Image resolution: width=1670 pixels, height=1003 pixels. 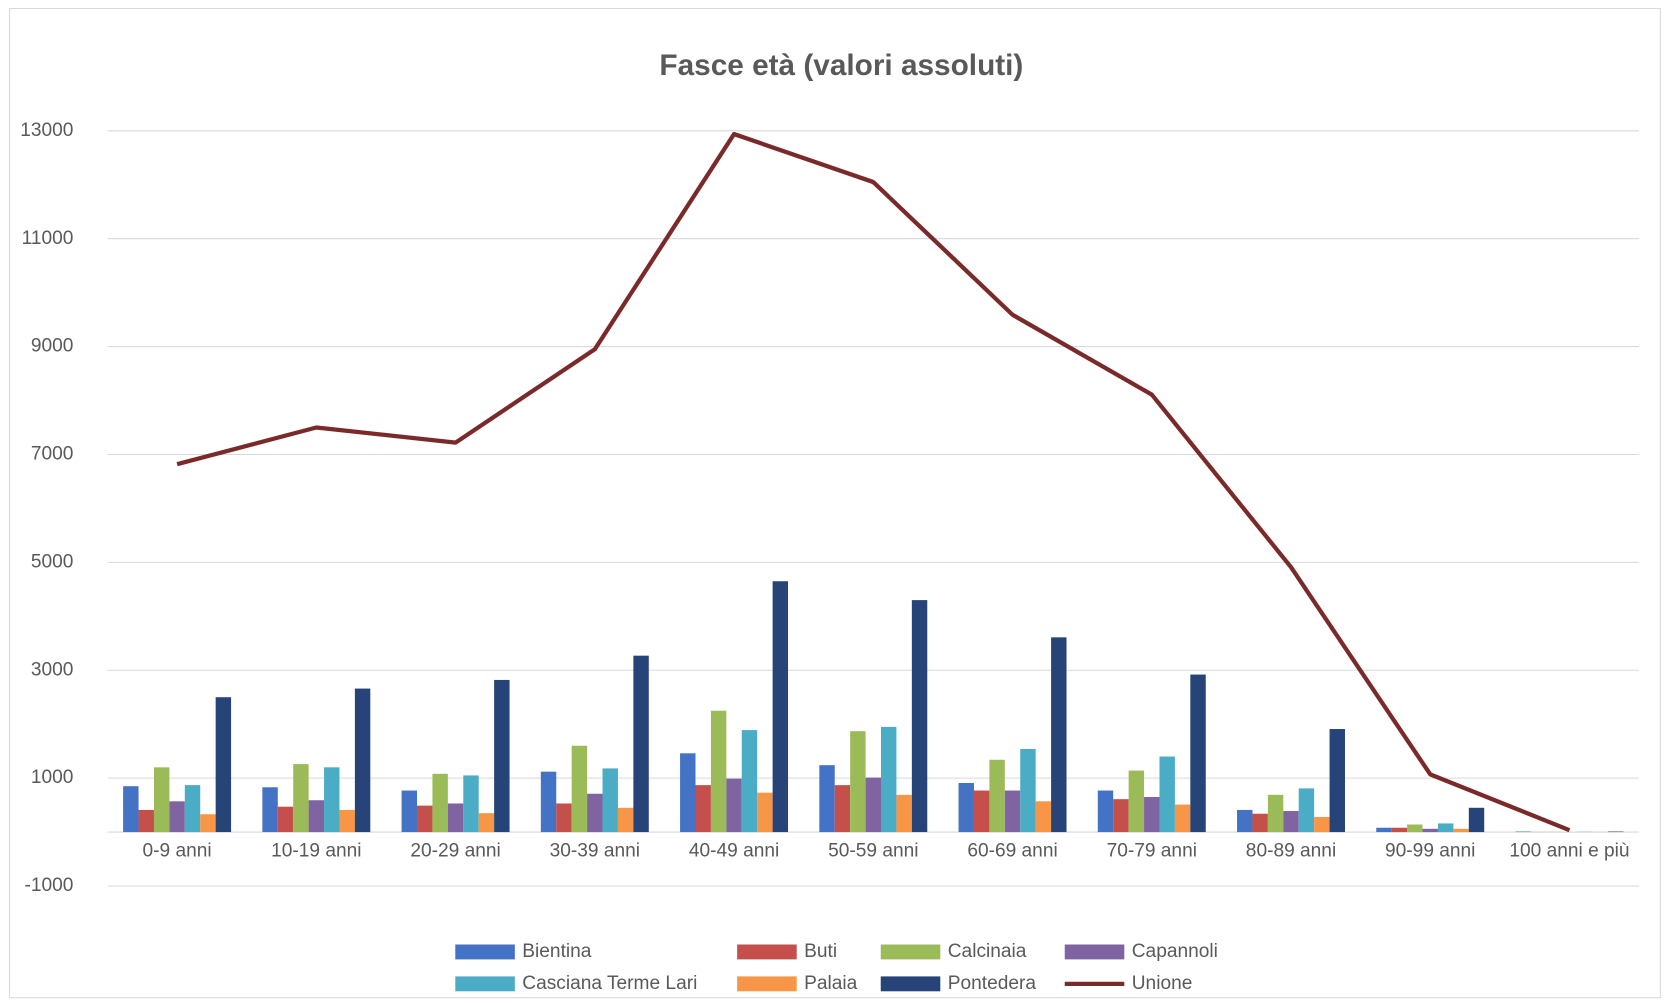 What do you see at coordinates (992, 983) in the screenshot?
I see `legend-label: Pontedera` at bounding box center [992, 983].